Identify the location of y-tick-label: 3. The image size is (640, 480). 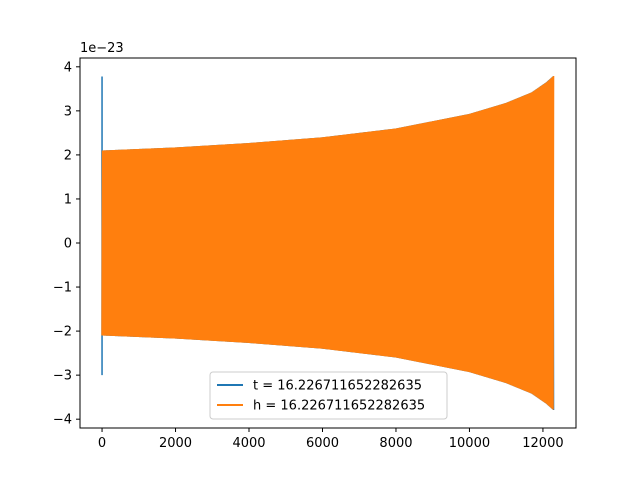
(68, 111).